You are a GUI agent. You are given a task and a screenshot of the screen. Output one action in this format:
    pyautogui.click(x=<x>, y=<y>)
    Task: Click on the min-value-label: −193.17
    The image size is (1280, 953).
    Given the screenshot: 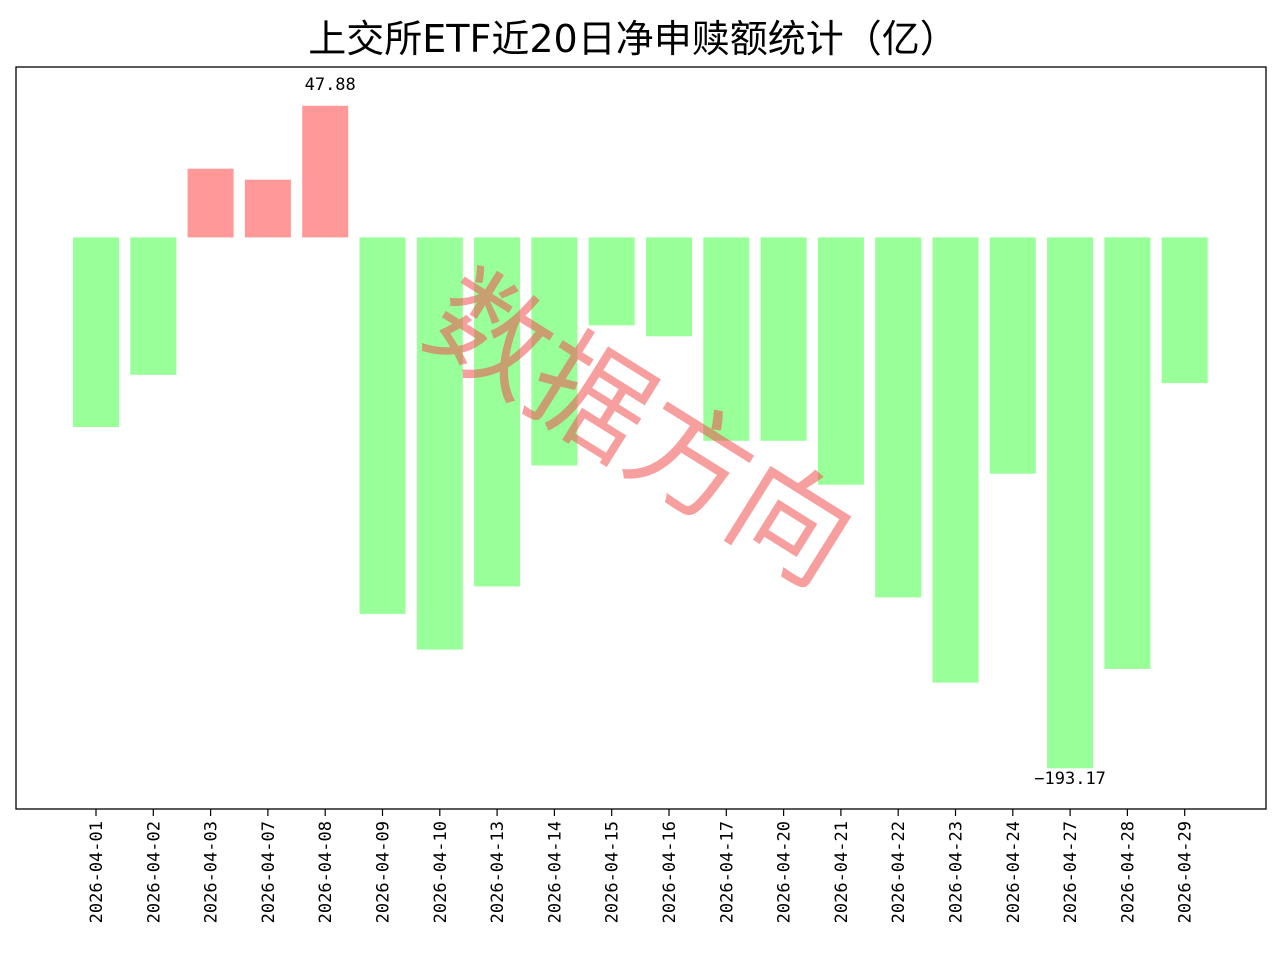 What is the action you would take?
    pyautogui.click(x=1070, y=779)
    